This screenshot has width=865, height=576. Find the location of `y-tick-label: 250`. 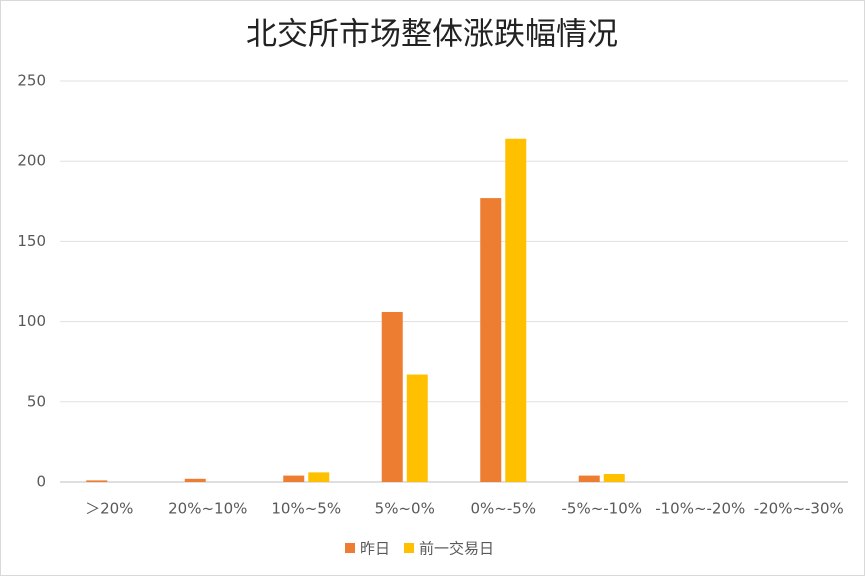

y-tick-label: 250 is located at coordinates (31, 81).